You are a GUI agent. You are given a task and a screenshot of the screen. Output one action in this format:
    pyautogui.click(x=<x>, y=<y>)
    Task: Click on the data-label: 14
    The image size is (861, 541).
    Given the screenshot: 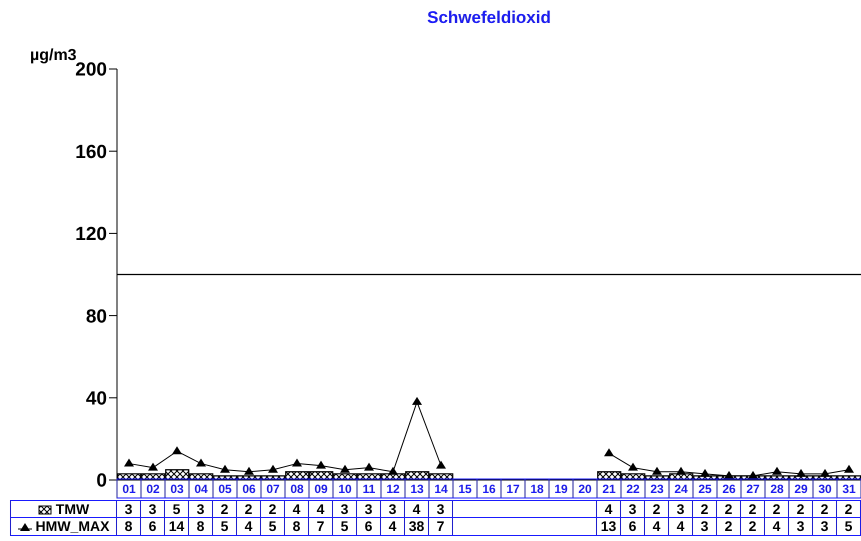 What is the action you would take?
    pyautogui.click(x=177, y=526)
    